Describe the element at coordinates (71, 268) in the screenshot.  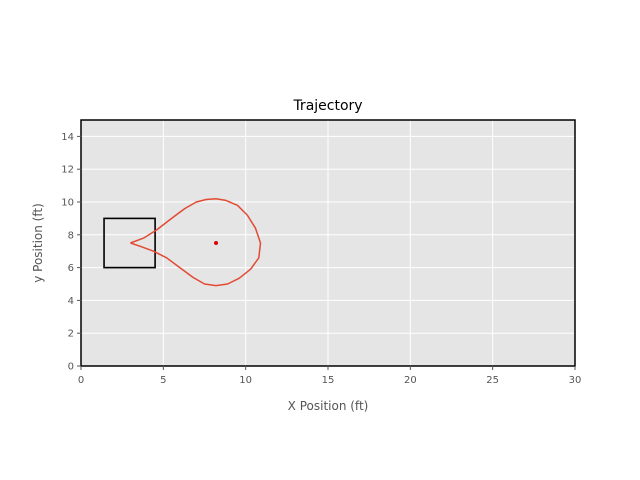
I see `y-tick-label: 6` at that location.